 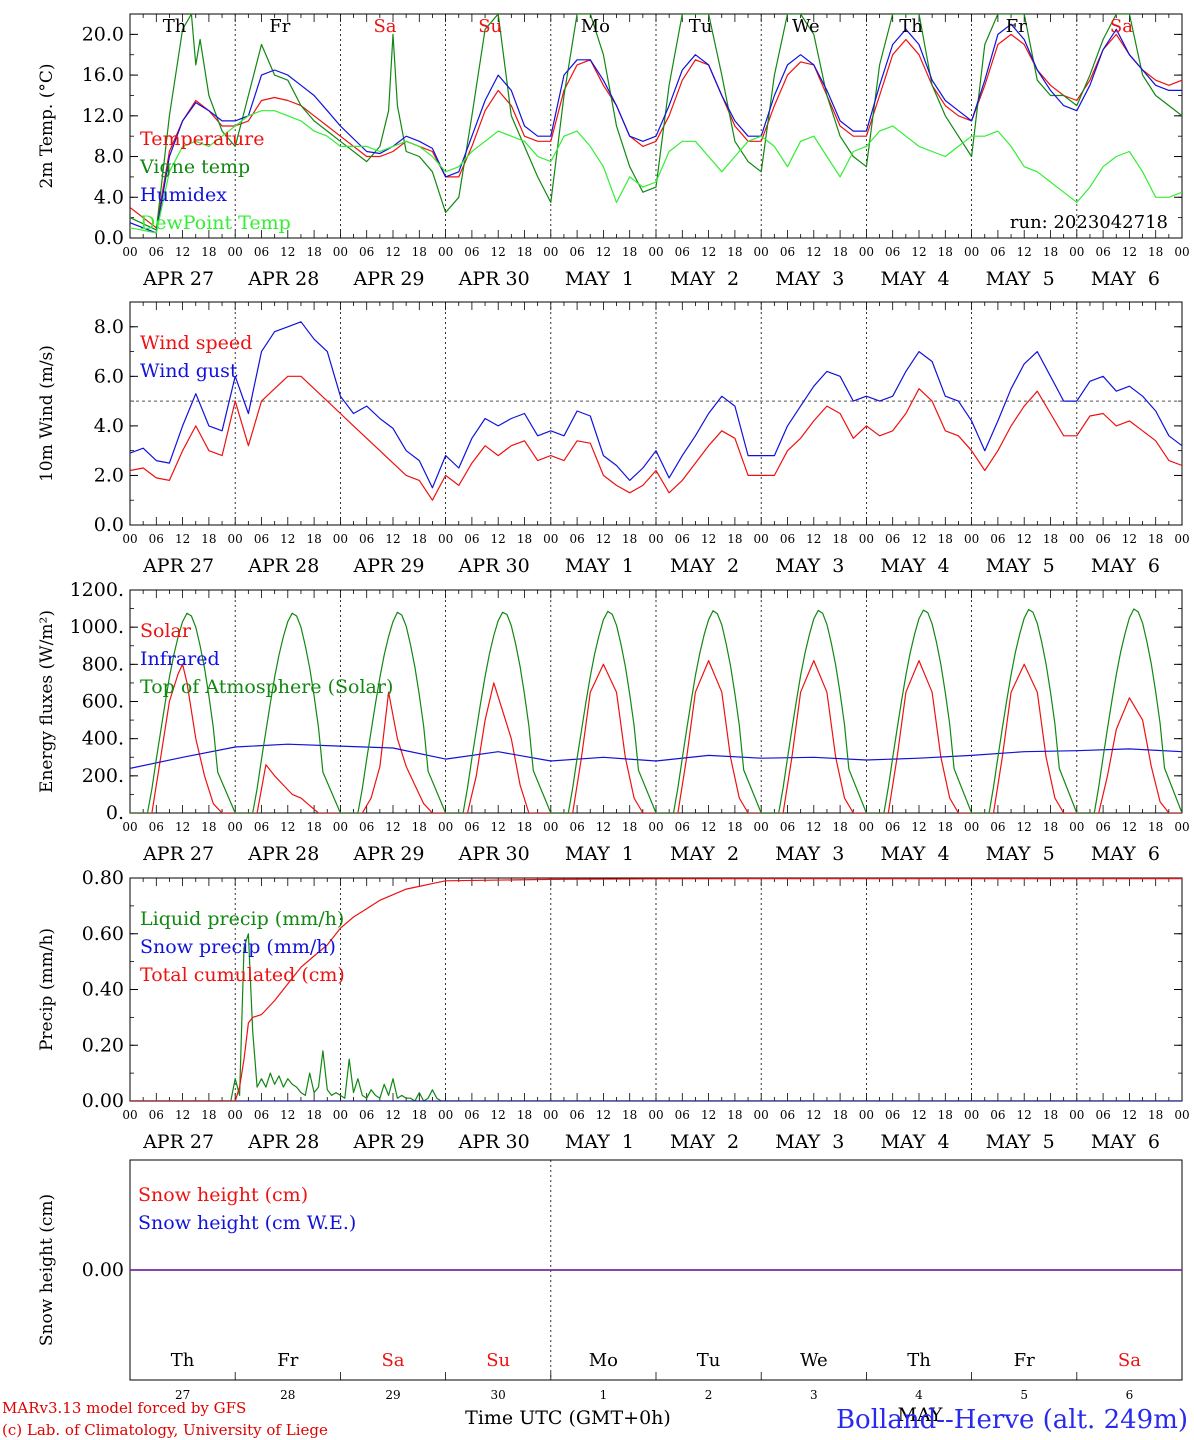 I want to click on day-number-label: 29, so click(x=392, y=1395).